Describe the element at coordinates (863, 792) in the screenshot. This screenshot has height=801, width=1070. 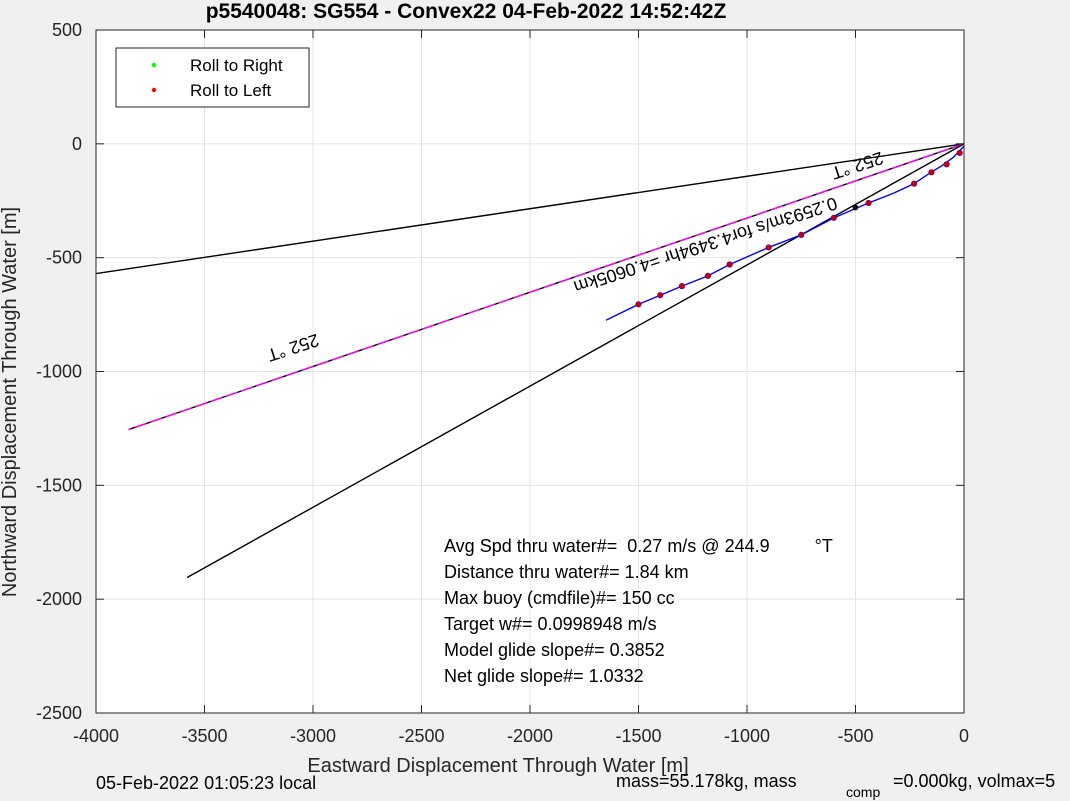
I see `footer-mass-subscript: comp` at that location.